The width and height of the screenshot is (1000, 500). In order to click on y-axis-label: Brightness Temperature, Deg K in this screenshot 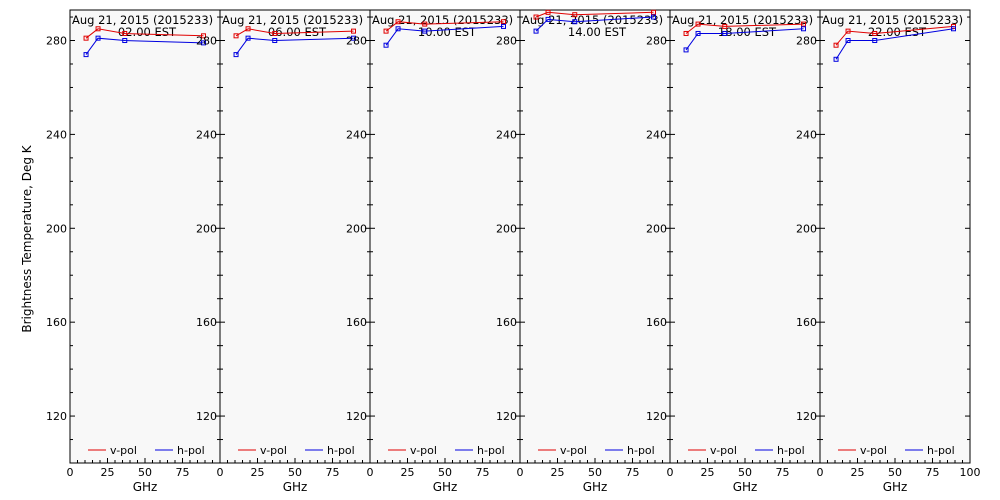, I will do `click(27, 238)`.